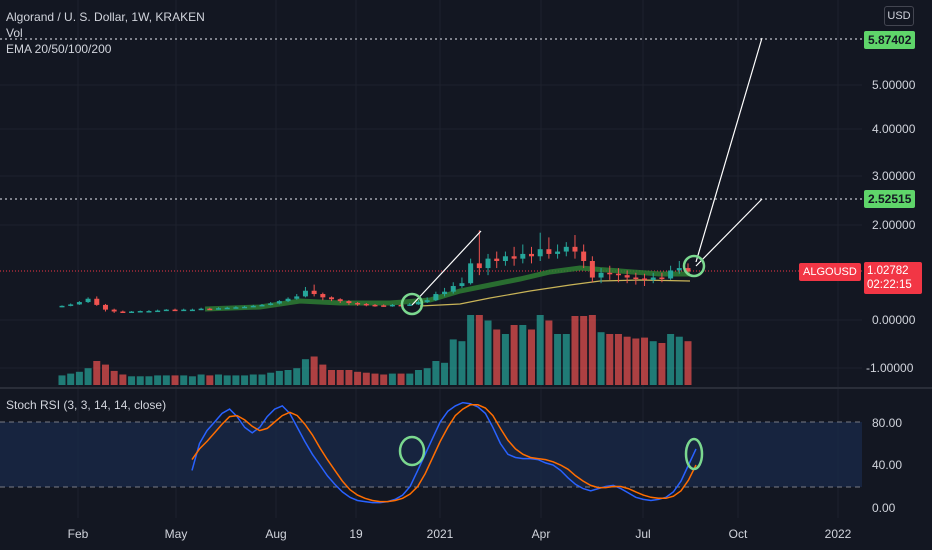  Describe the element at coordinates (59, 49) in the screenshot. I see `ema-legend: EMA 20/50/100/200` at that location.